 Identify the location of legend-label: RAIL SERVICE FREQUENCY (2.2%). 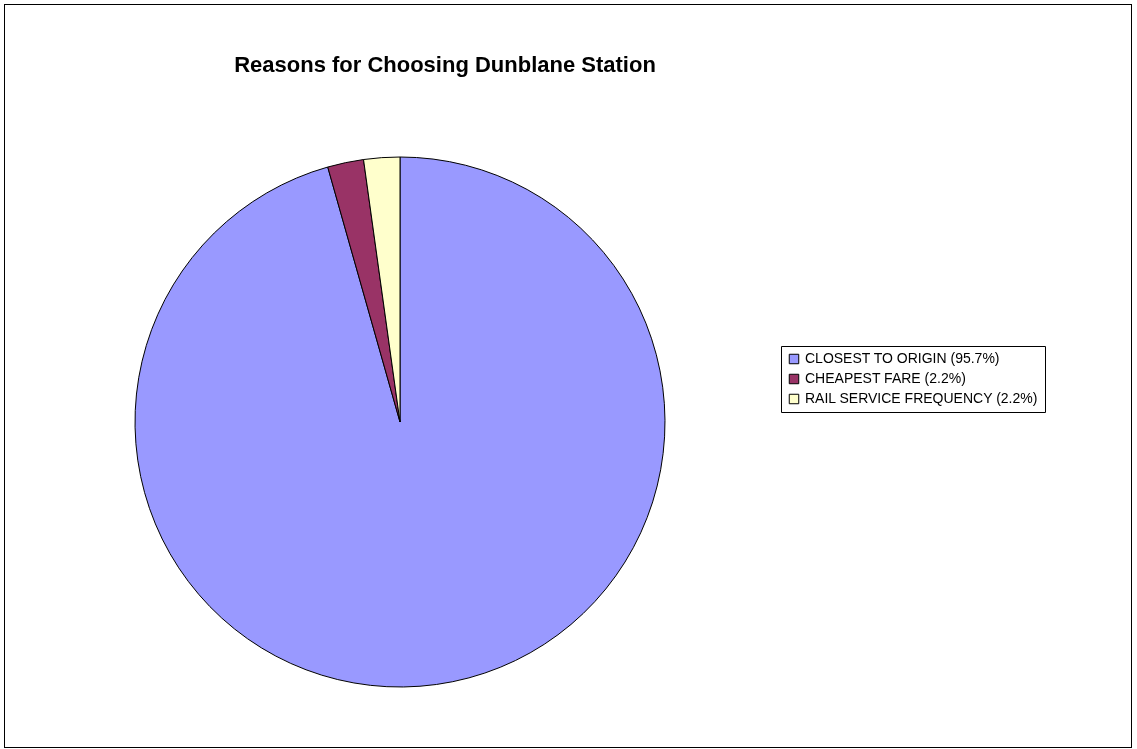
(921, 398).